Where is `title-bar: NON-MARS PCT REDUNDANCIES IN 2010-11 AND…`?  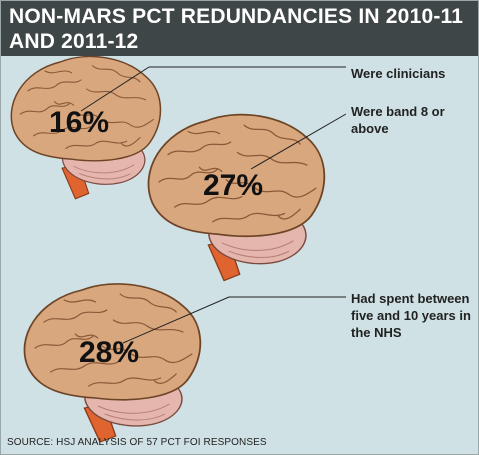 title-bar: NON-MARS PCT REDUNDANCIES IN 2010-11 AND… is located at coordinates (239, 28).